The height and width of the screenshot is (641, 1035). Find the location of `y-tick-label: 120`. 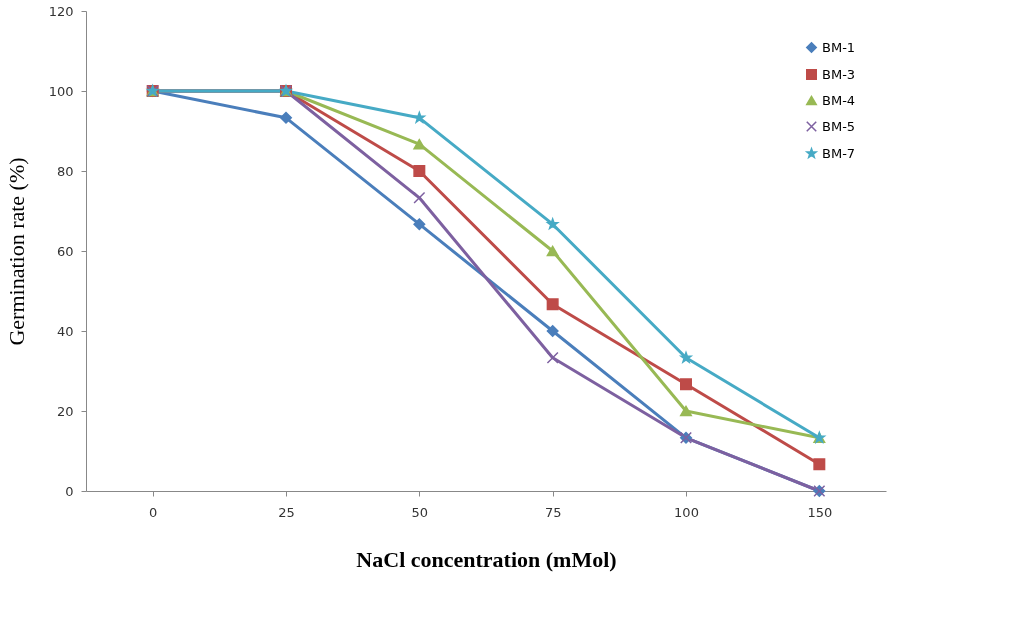

y-tick-label: 120 is located at coordinates (61, 11).